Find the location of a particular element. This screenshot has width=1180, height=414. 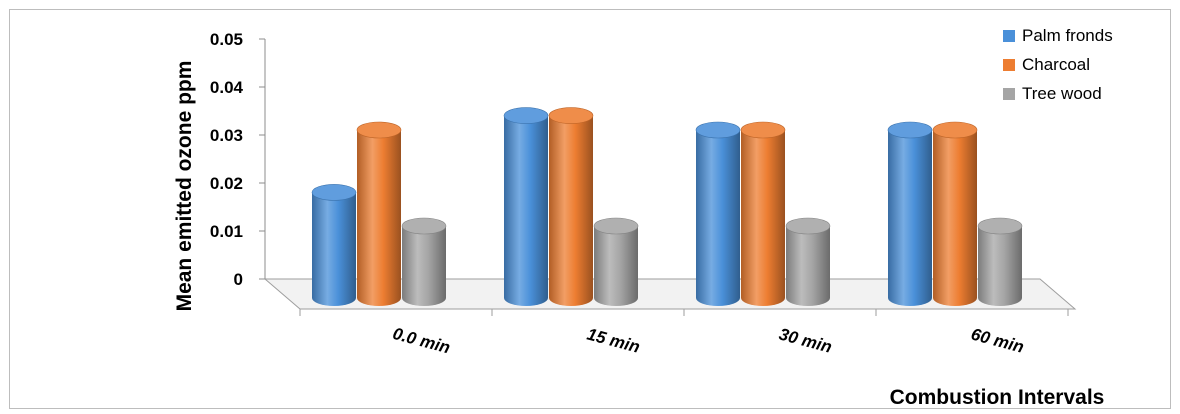

y-tick-label: 0.01 is located at coordinates (226, 231).